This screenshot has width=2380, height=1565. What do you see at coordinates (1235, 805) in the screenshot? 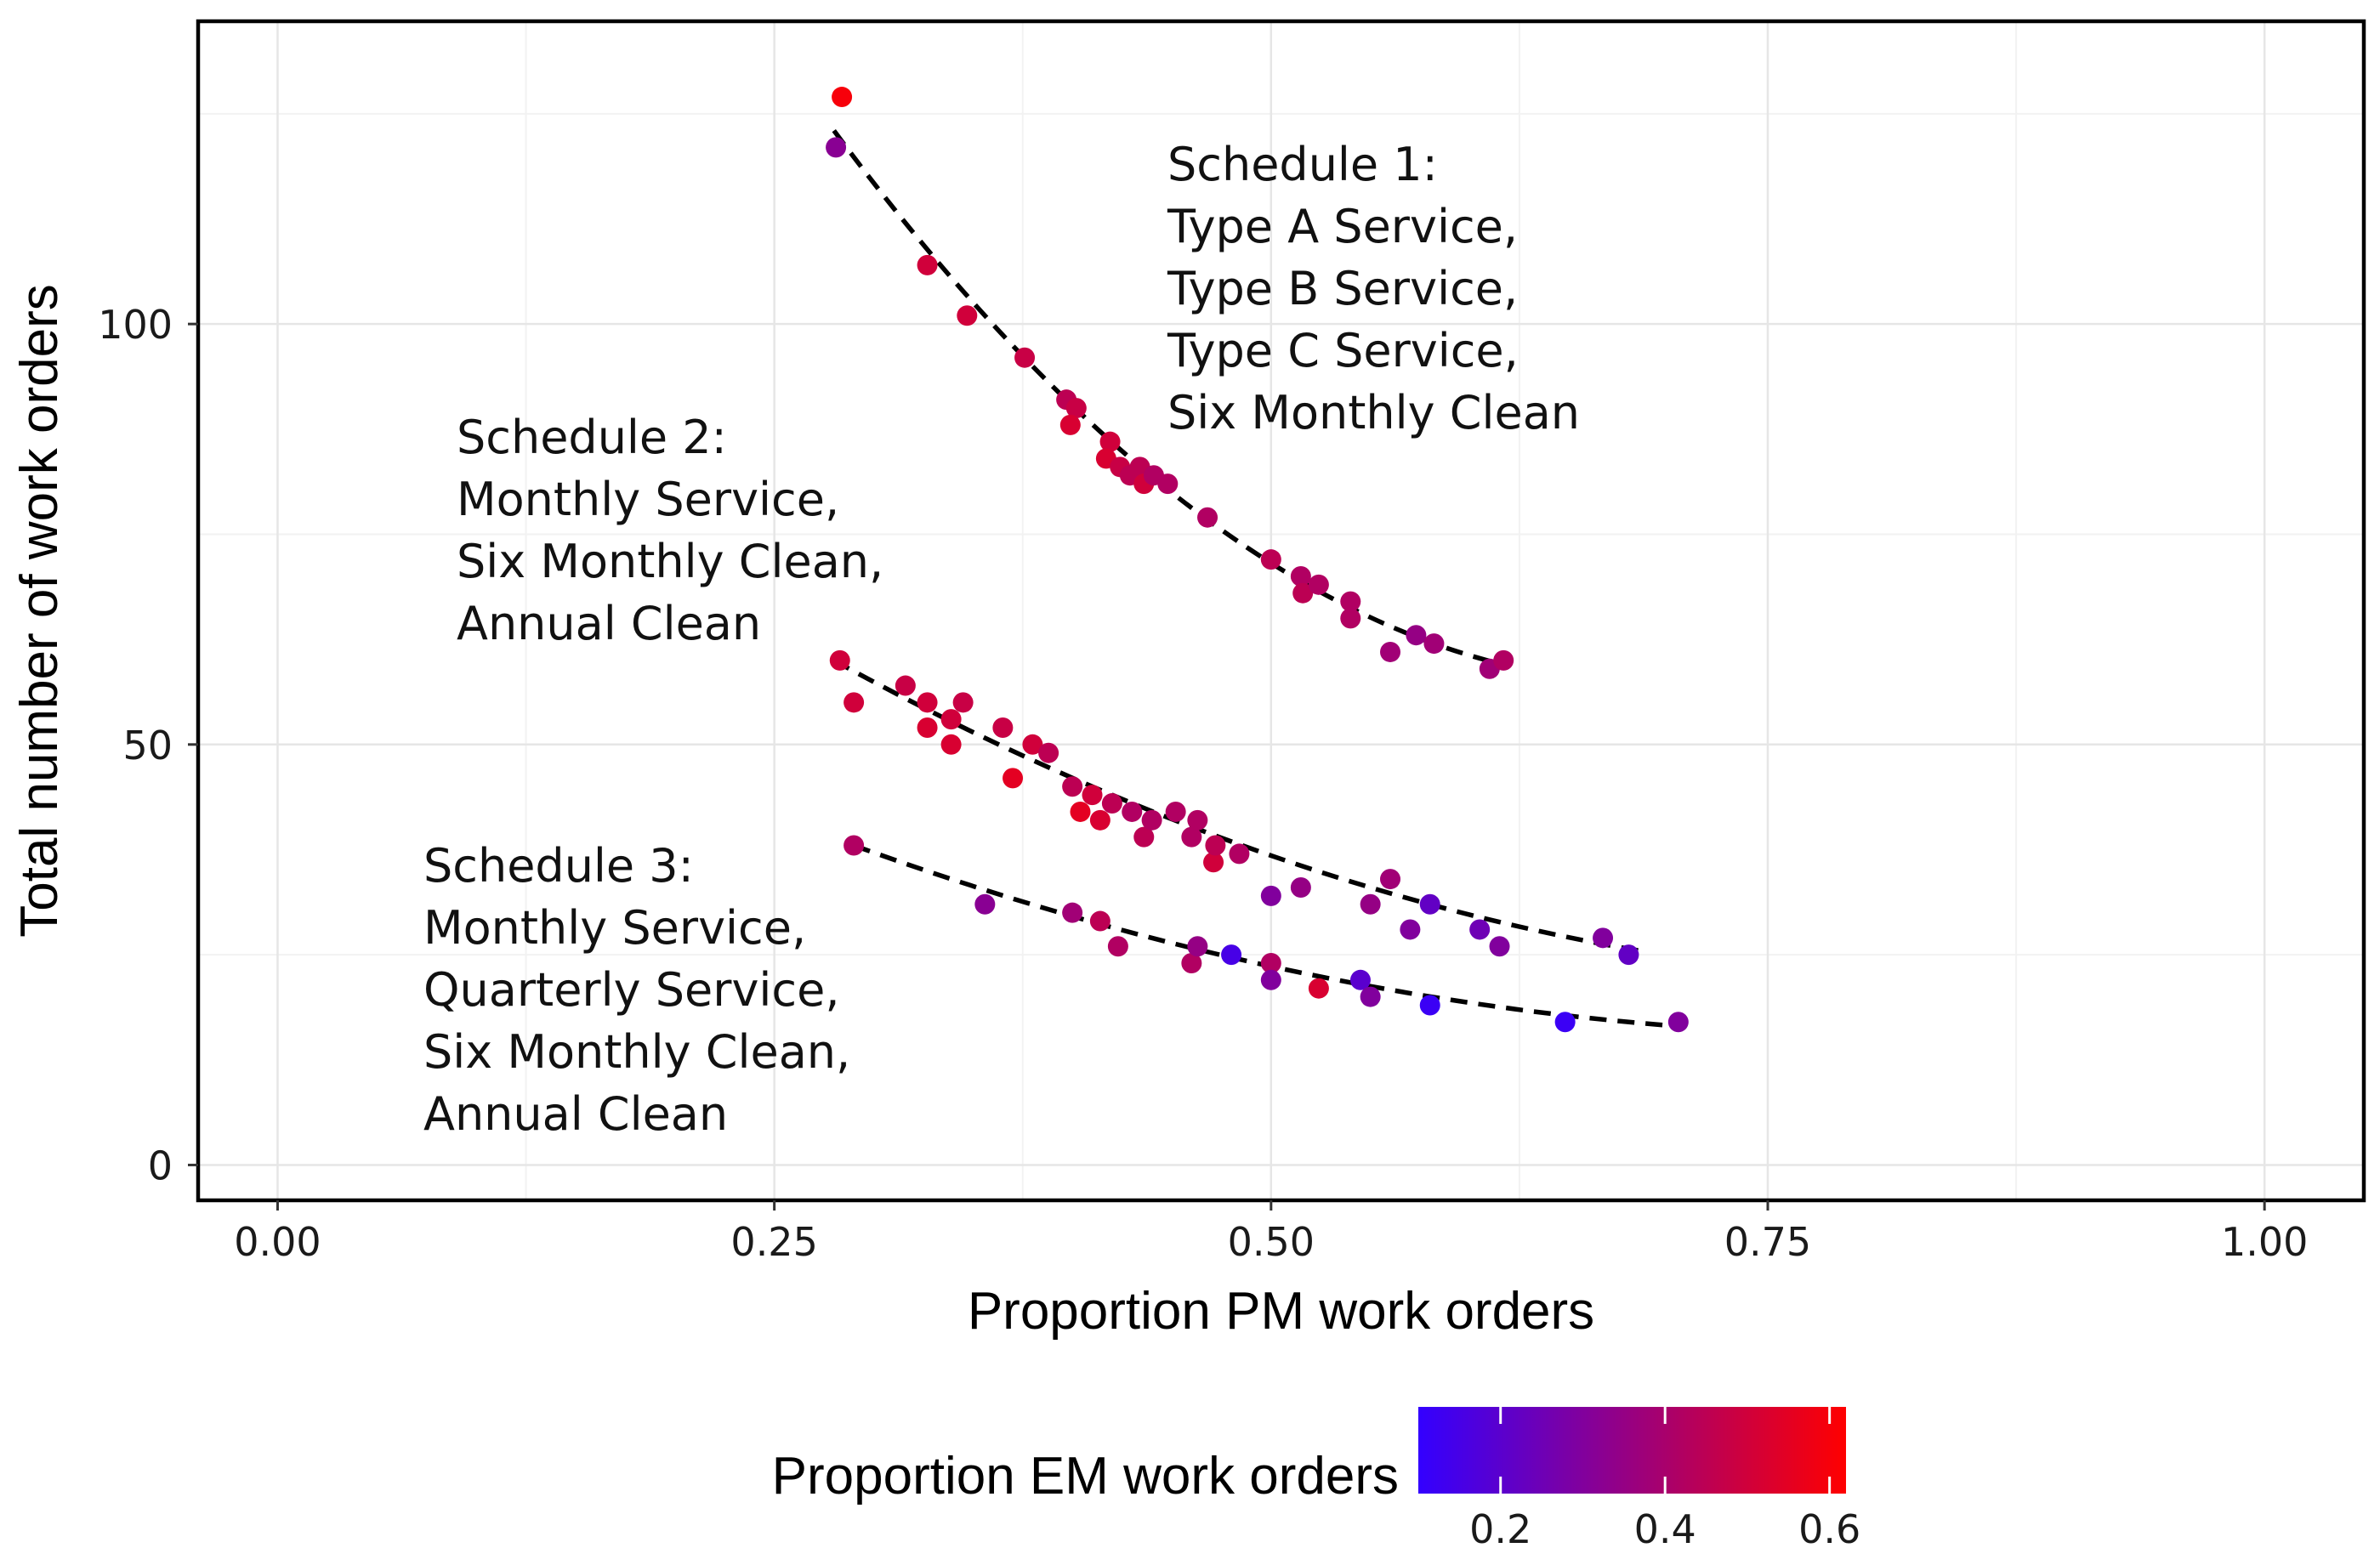
I see `trend-line` at bounding box center [1235, 805].